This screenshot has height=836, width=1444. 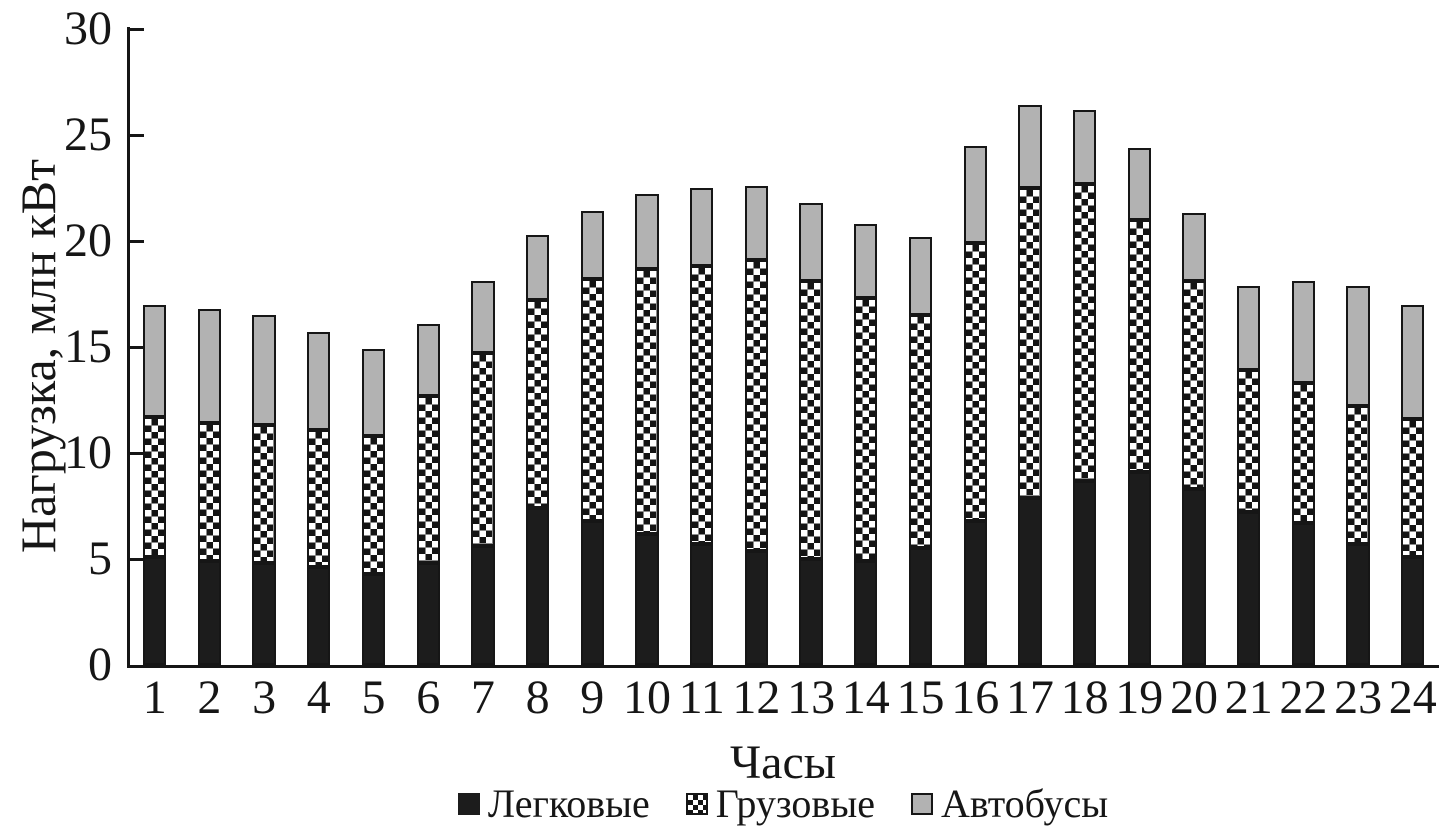 What do you see at coordinates (1084, 697) in the screenshot?
I see `x-tick-label: 18` at bounding box center [1084, 697].